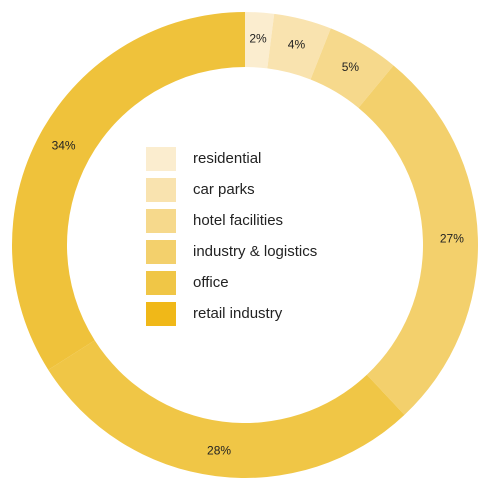 The height and width of the screenshot is (480, 478). I want to click on slice-hotel-facilities, so click(352, 68).